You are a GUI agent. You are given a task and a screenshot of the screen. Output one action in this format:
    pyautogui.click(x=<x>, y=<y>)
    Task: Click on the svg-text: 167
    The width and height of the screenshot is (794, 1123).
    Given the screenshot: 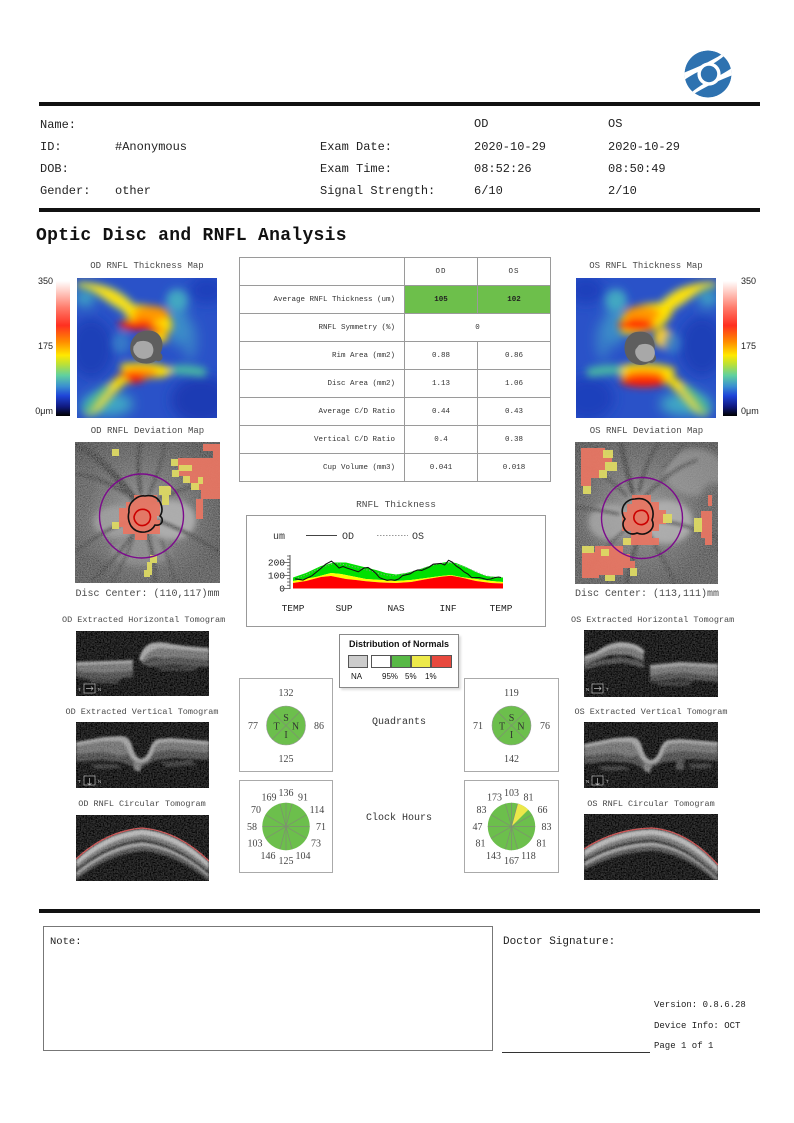 What is the action you would take?
    pyautogui.click(x=511, y=861)
    